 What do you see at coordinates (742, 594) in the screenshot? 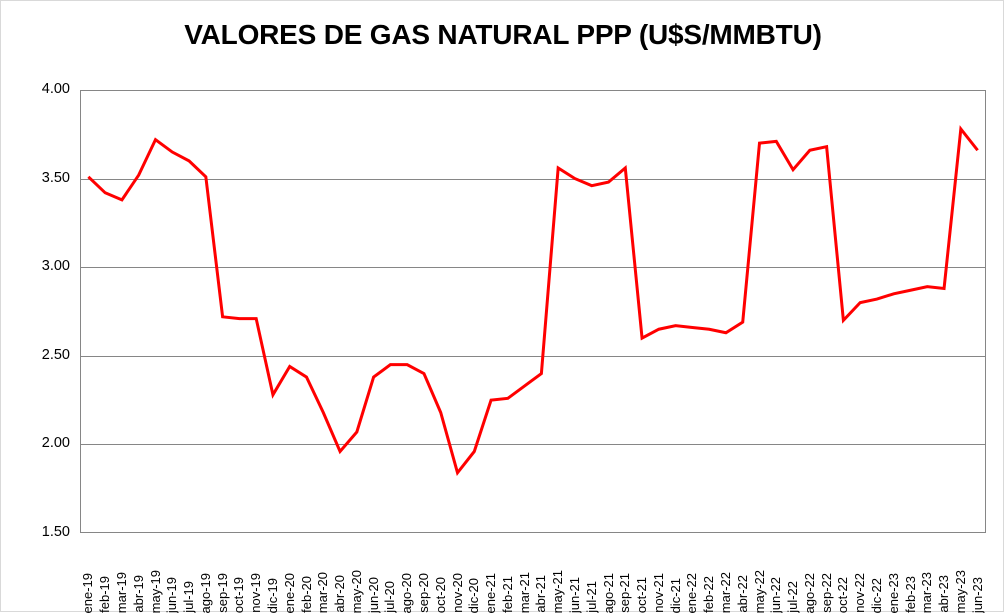
I see `x-axis-tick-label: abr-22` at bounding box center [742, 594].